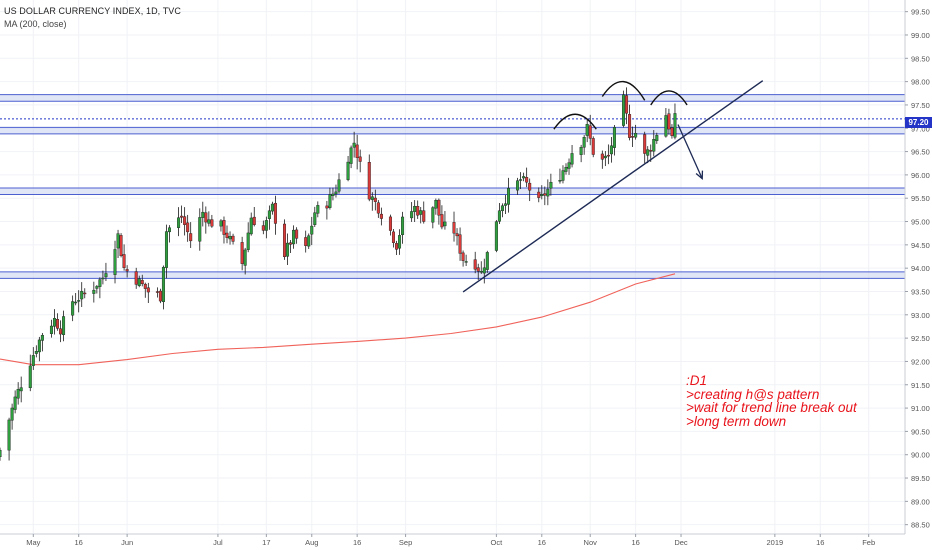 This screenshot has width=932, height=550. I want to click on price-tick-label: 97.00, so click(920, 128).